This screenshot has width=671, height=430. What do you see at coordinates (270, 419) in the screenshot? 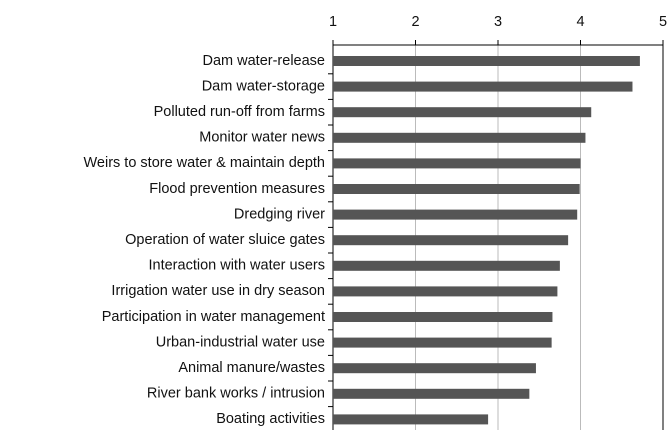
I see `y-tick-label: Boating activities` at bounding box center [270, 419].